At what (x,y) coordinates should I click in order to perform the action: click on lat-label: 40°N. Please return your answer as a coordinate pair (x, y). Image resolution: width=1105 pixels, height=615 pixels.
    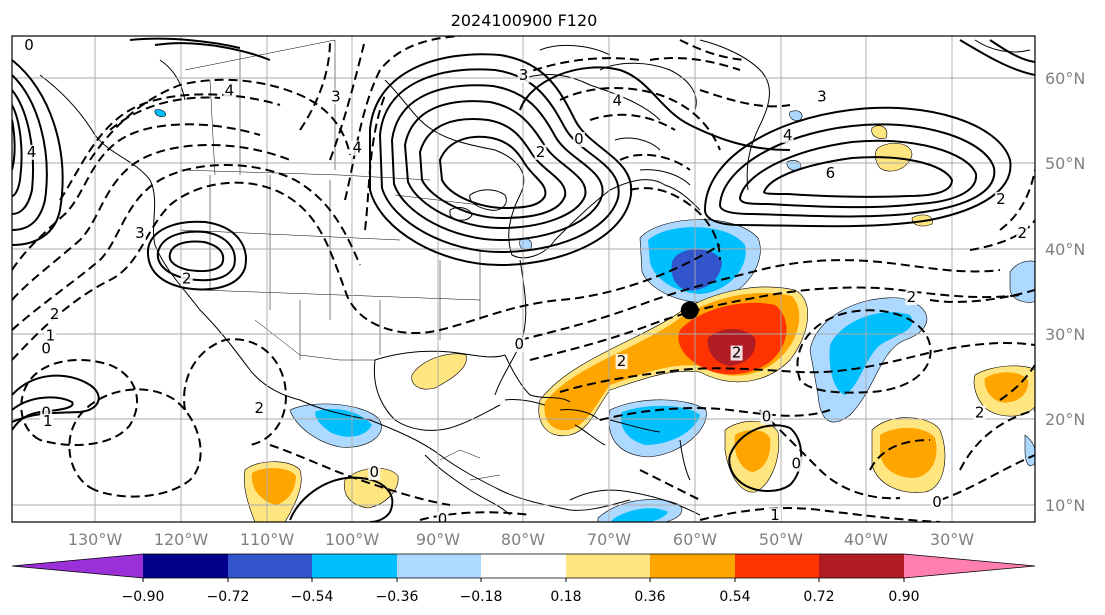
    Looking at the image, I should click on (1065, 249).